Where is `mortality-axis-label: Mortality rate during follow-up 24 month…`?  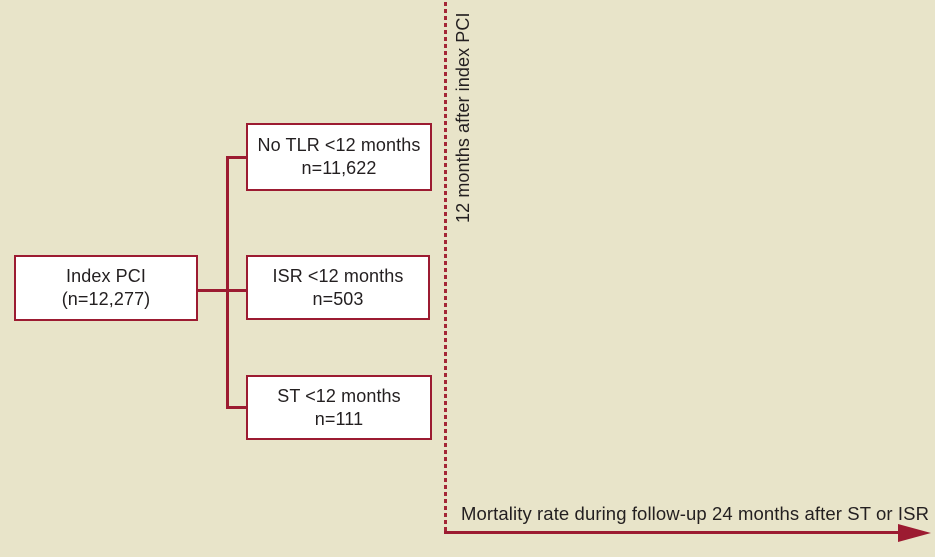
mortality-axis-label: Mortality rate during follow-up 24 month… is located at coordinates (695, 513).